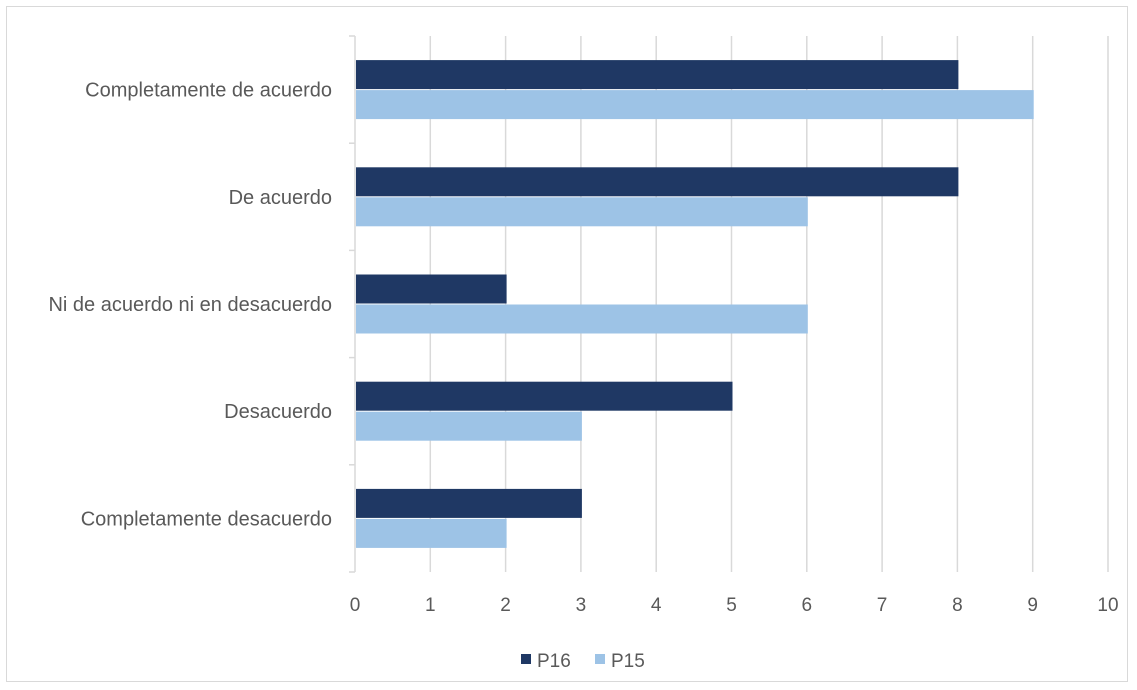 This screenshot has width=1137, height=690. Describe the element at coordinates (1107, 605) in the screenshot. I see `x-tick-label: 10` at that location.